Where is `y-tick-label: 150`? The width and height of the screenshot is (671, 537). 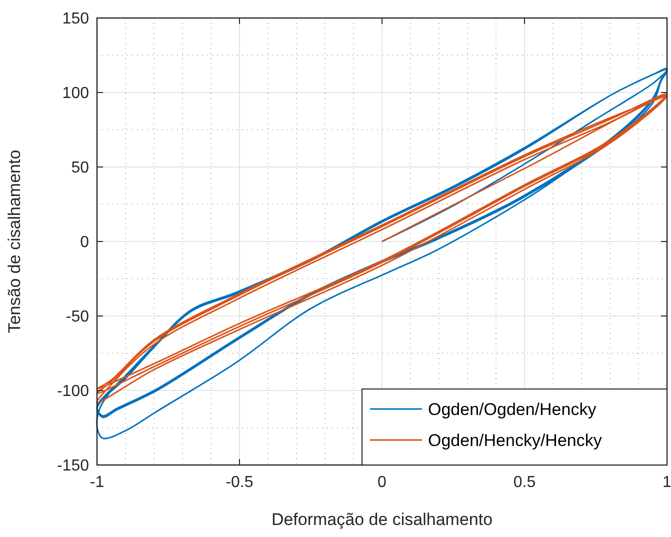 y-tick-label: 150 is located at coordinates (76, 19).